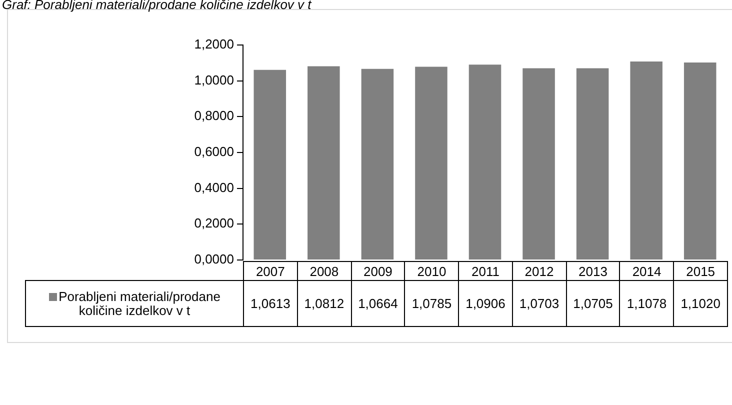 The height and width of the screenshot is (405, 732). What do you see at coordinates (701, 303) in the screenshot?
I see `data-label: 1,1020` at bounding box center [701, 303].